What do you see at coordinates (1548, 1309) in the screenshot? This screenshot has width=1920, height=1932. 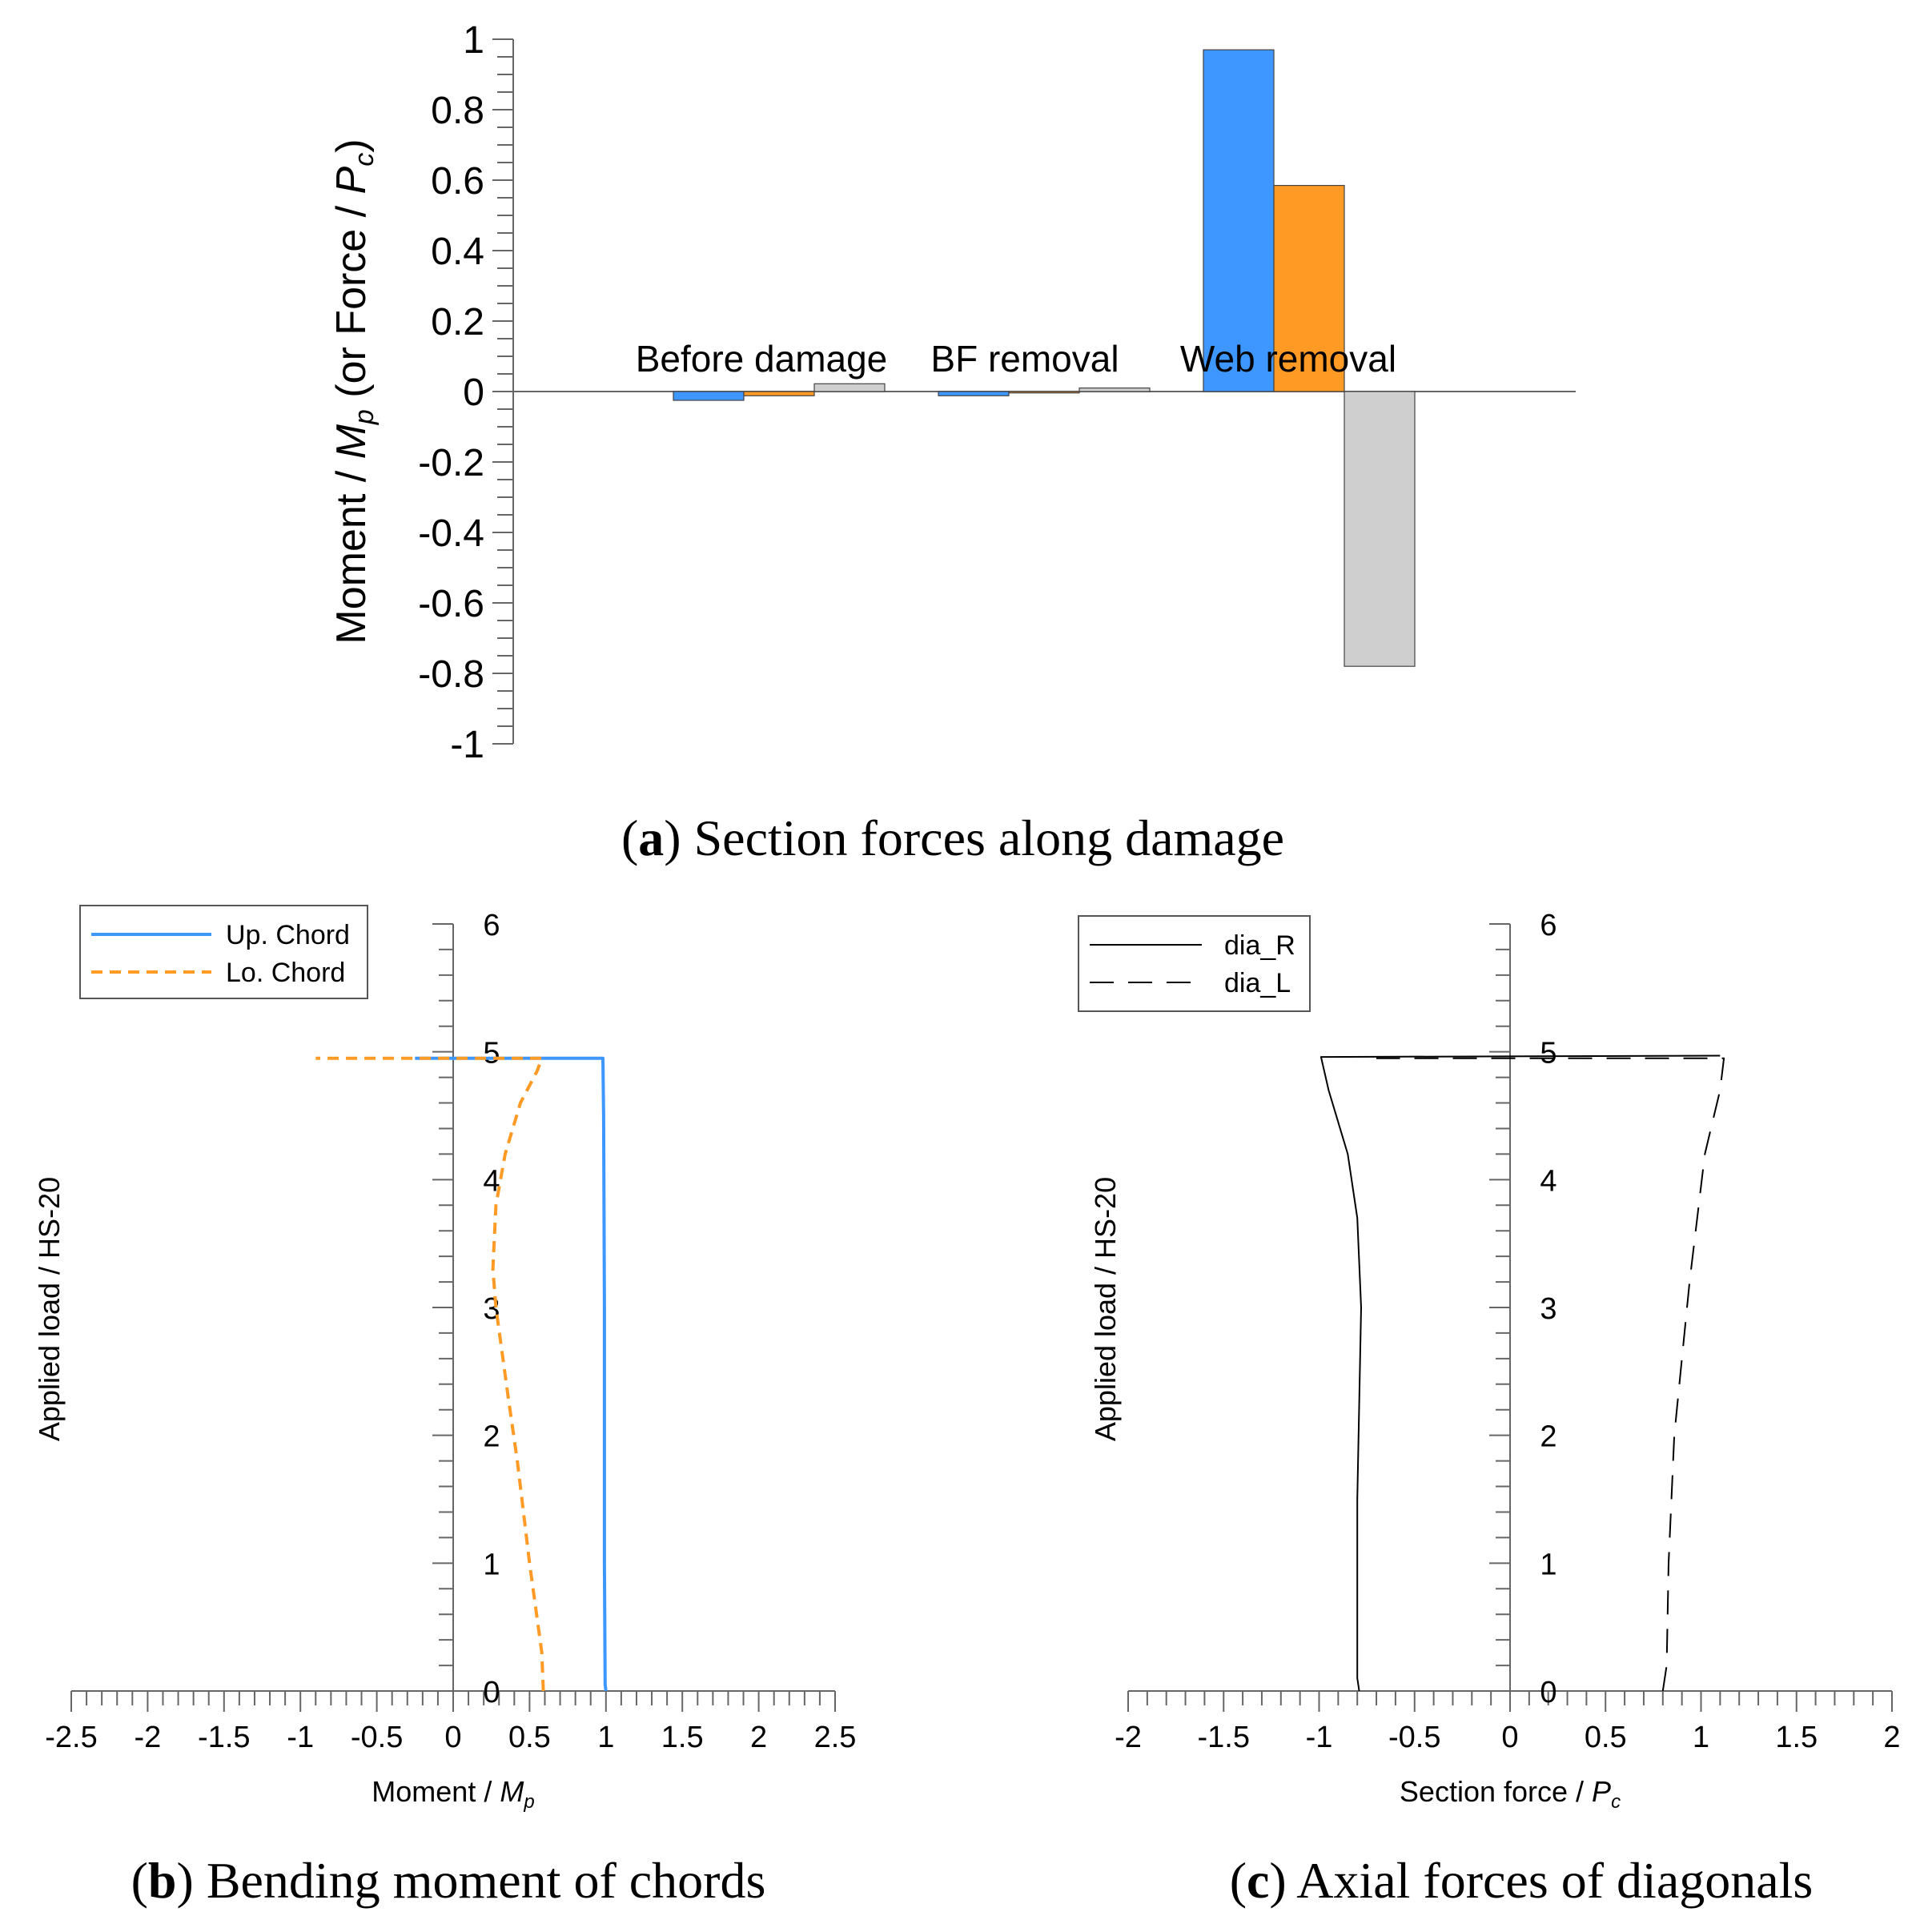 I see `y-tick-label: 3` at bounding box center [1548, 1309].